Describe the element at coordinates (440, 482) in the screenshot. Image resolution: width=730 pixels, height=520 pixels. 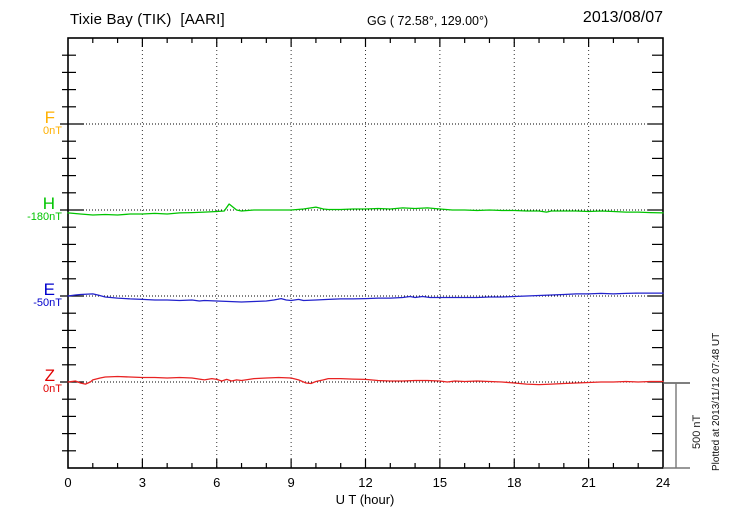
I see `x-tick-label: 15` at that location.